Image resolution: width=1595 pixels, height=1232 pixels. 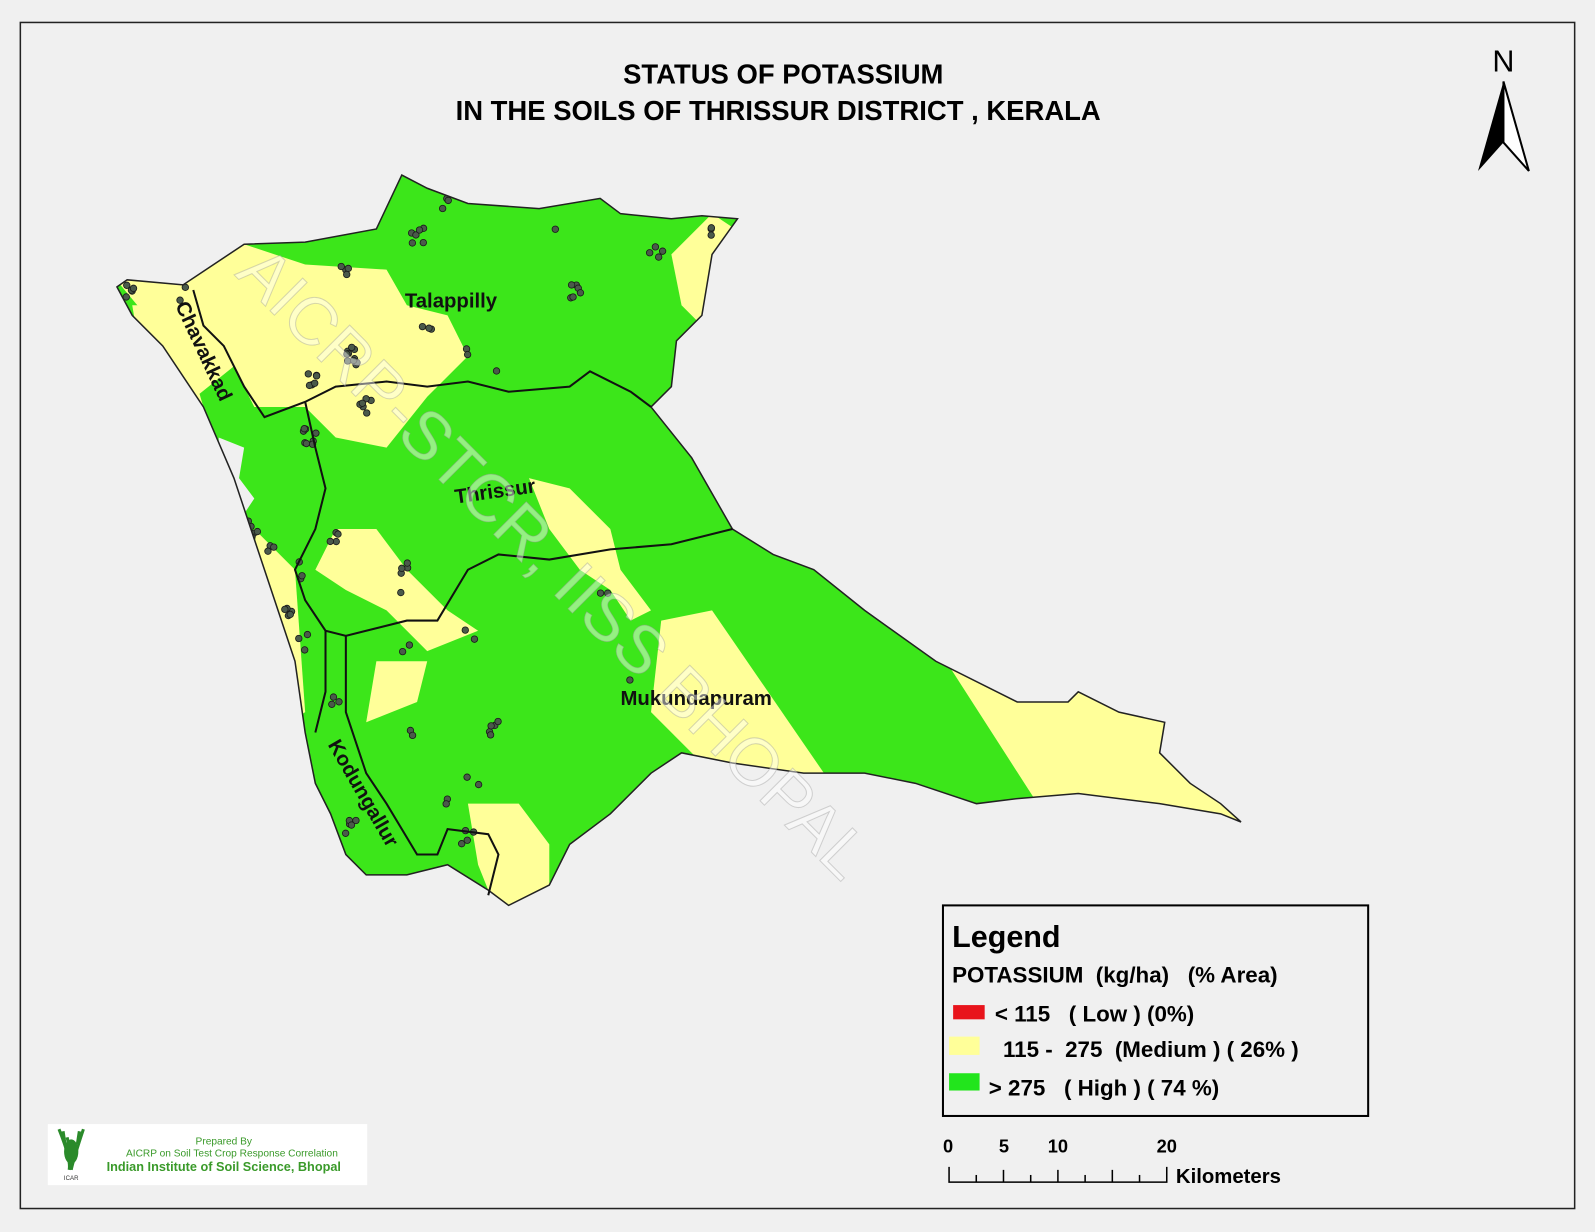 What do you see at coordinates (1228, 1177) in the screenshot?
I see `scale-unit: Kilometers` at bounding box center [1228, 1177].